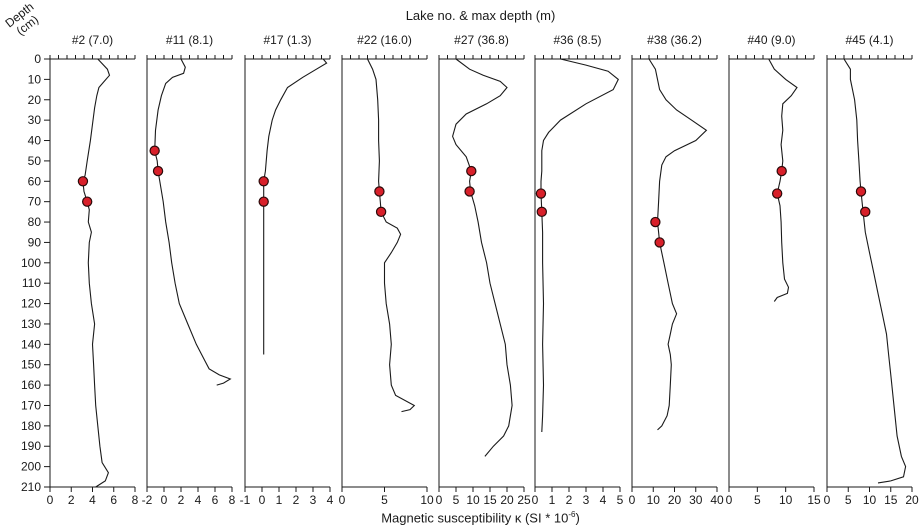  What do you see at coordinates (35, 181) in the screenshot?
I see `y-tick-label: 60` at bounding box center [35, 181].